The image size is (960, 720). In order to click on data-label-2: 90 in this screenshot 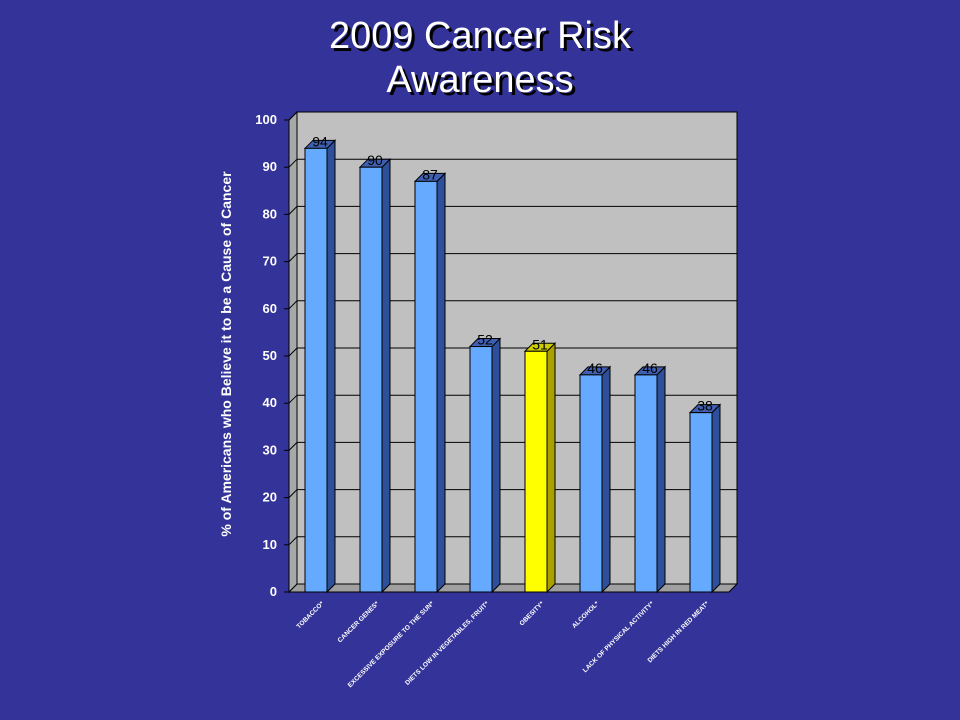, I will do `click(375, 160)`.